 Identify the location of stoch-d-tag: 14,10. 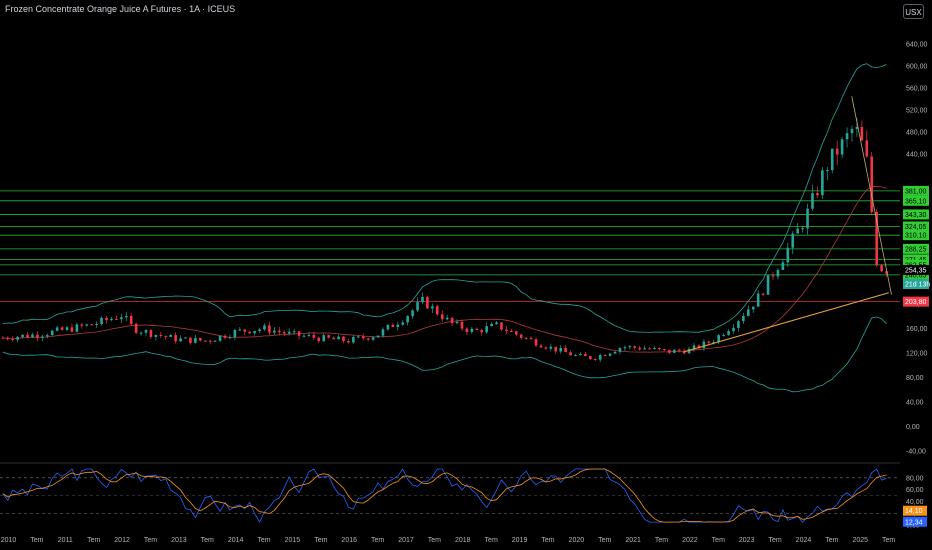
(914, 511).